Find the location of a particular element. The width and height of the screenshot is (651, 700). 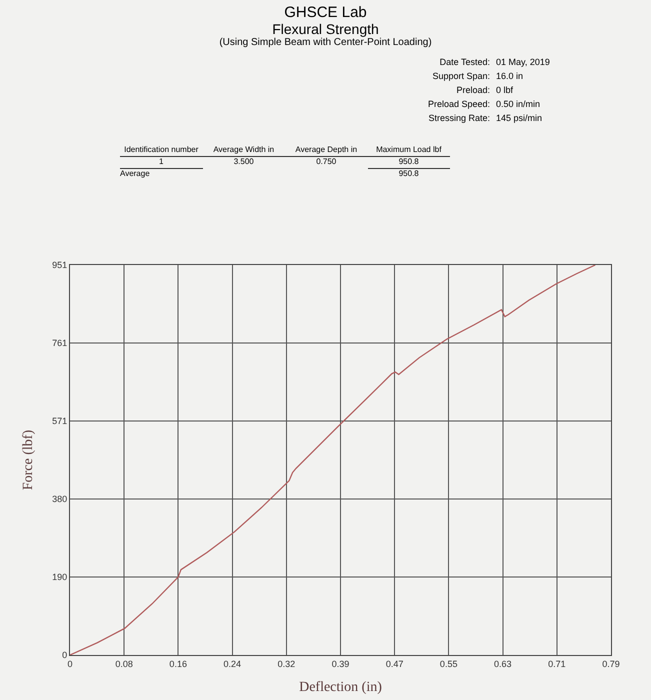

text: Average is located at coordinates (161, 173).